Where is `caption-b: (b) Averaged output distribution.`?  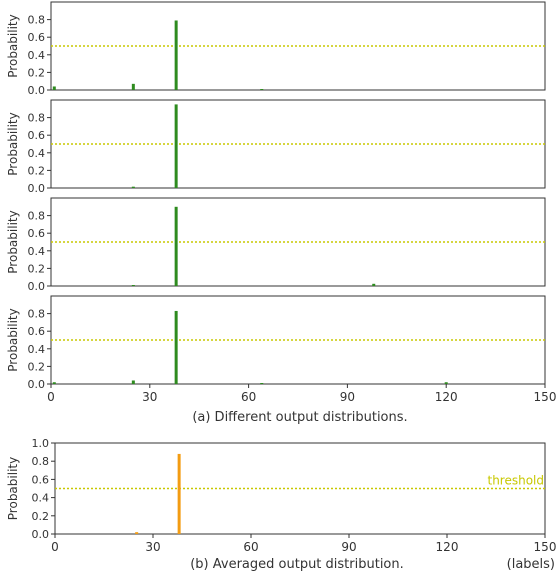
caption-b: (b) Averaged output distribution. is located at coordinates (297, 564).